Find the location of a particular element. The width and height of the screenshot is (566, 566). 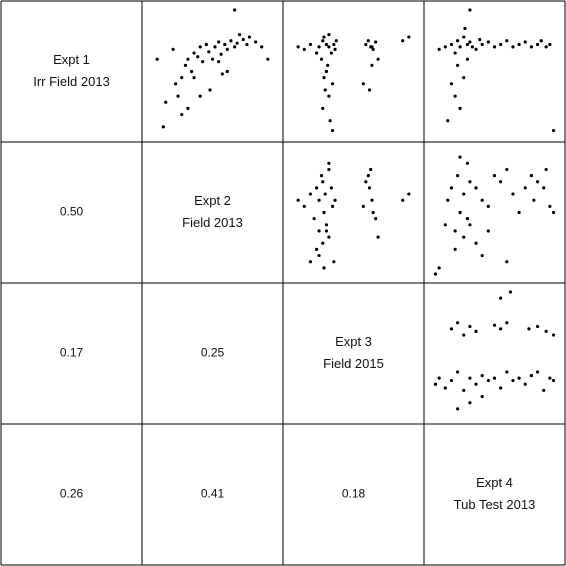

variable-subtitle: Field 2015 is located at coordinates (353, 363).